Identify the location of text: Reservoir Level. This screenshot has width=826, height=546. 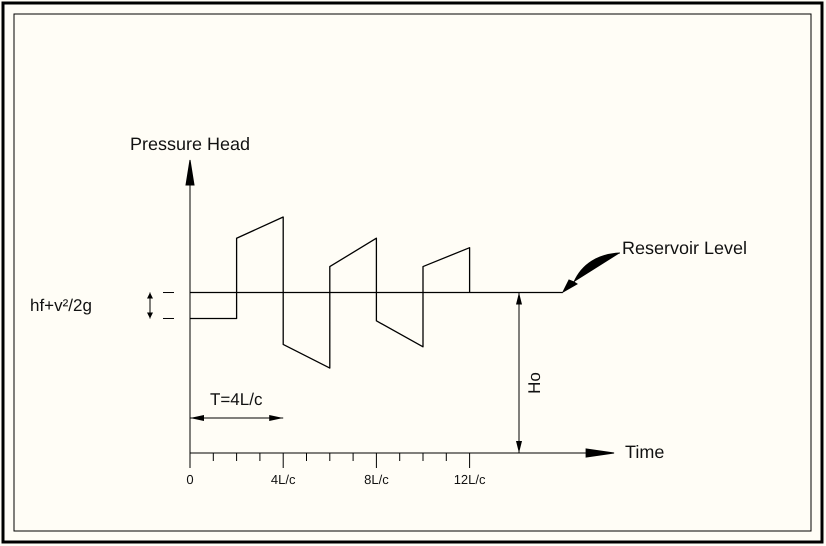
(685, 248).